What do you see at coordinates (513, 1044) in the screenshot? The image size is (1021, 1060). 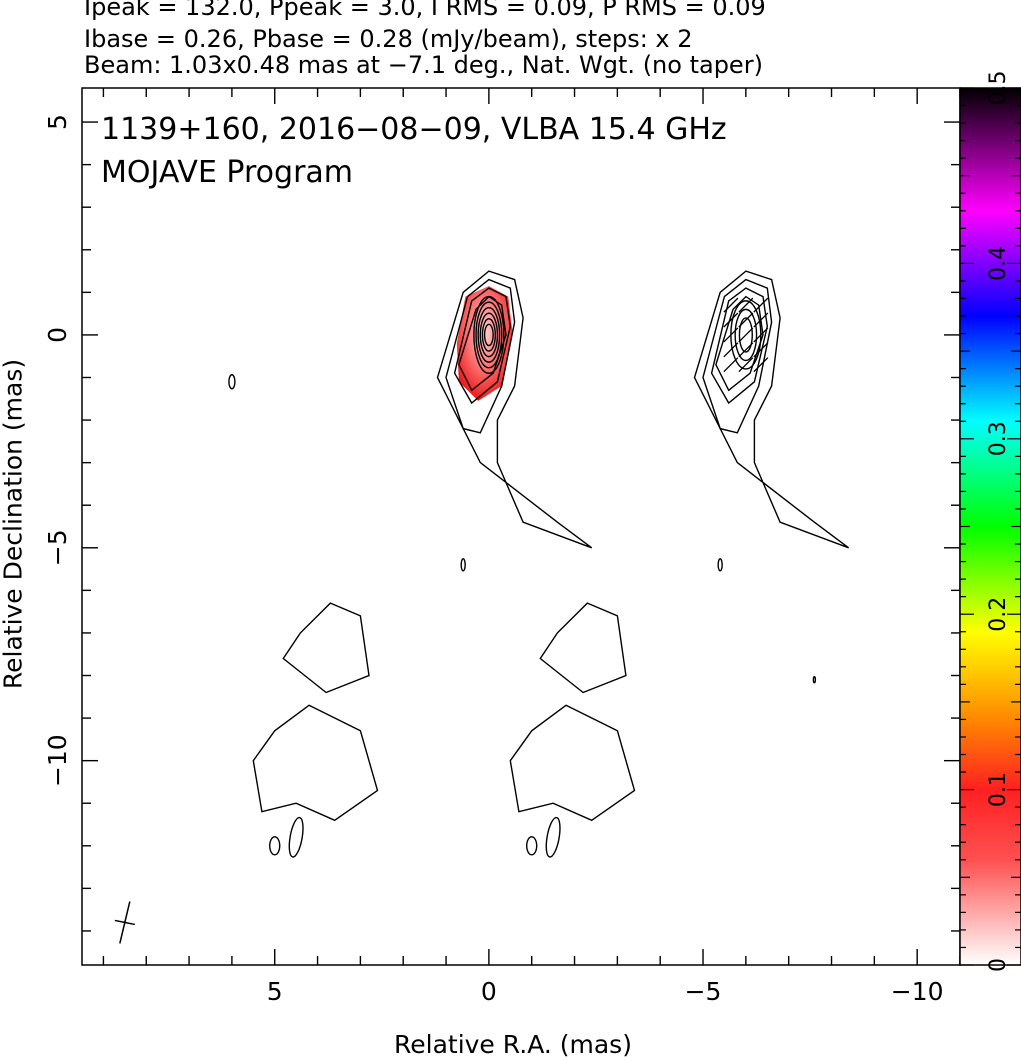 I see `x-axis-title: Relative R.A. (mas)` at bounding box center [513, 1044].